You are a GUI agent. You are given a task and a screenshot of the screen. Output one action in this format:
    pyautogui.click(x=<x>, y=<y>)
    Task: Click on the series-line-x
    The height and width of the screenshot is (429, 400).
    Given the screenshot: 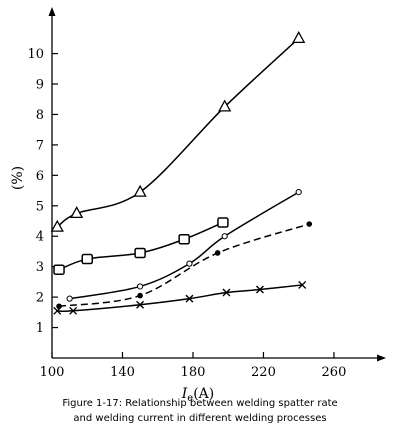 What is the action you would take?
    pyautogui.click(x=180, y=298)
    